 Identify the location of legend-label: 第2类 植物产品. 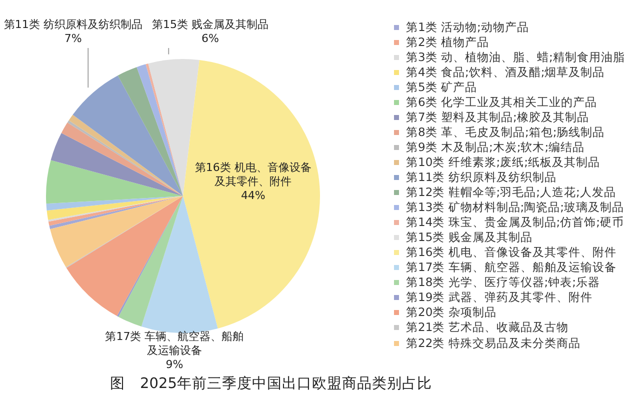
(447, 42).